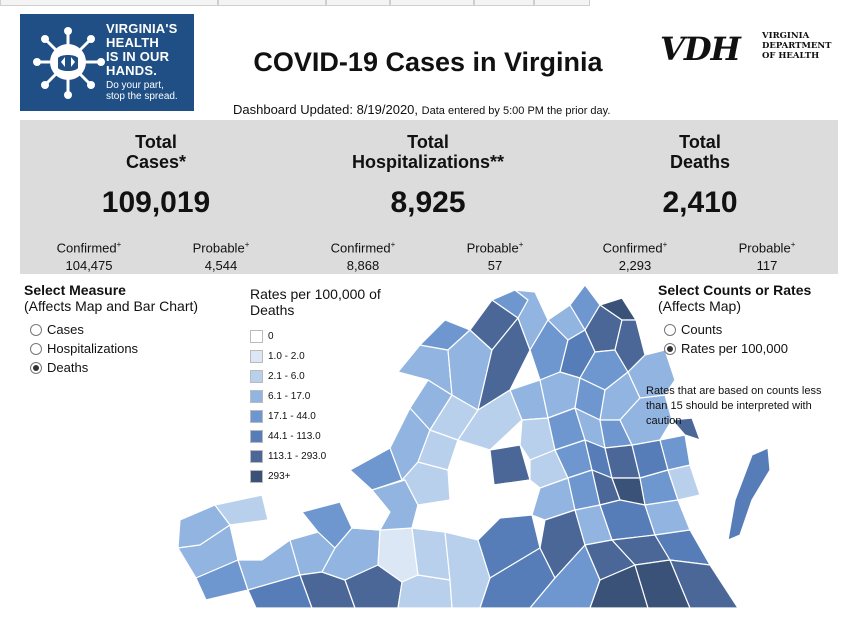 This screenshot has width=863, height=624. What do you see at coordinates (767, 257) in the screenshot?
I see `deaths-probable: Probable+ 117` at bounding box center [767, 257].